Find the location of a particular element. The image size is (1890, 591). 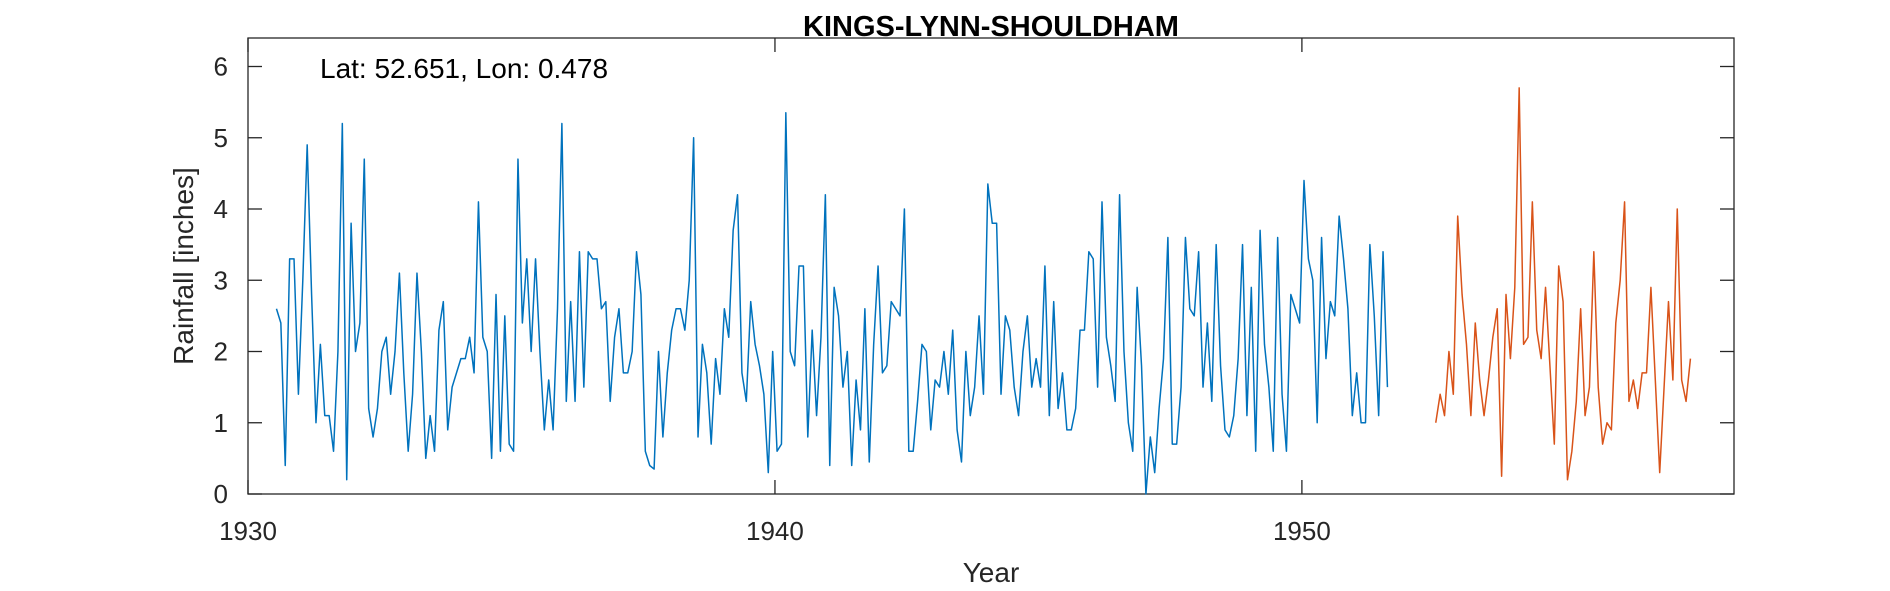

y-tick-label: 6 is located at coordinates (221, 67).